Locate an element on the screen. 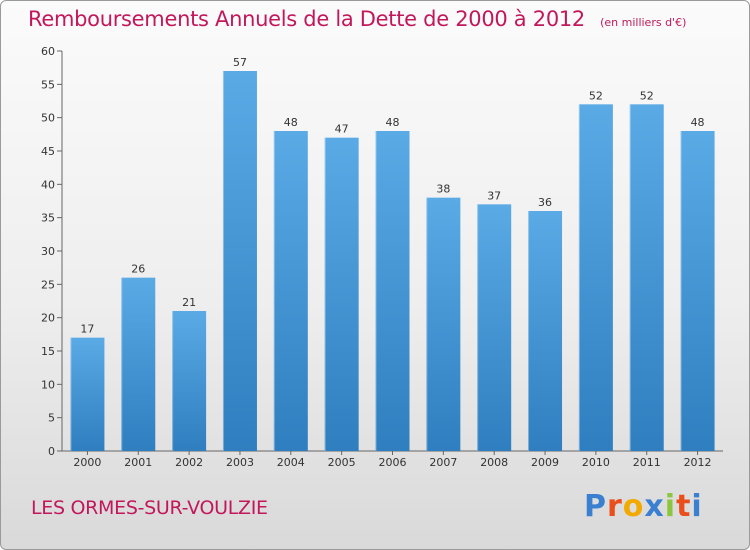 The height and width of the screenshot is (550, 750). logo-letter: t is located at coordinates (684, 506).